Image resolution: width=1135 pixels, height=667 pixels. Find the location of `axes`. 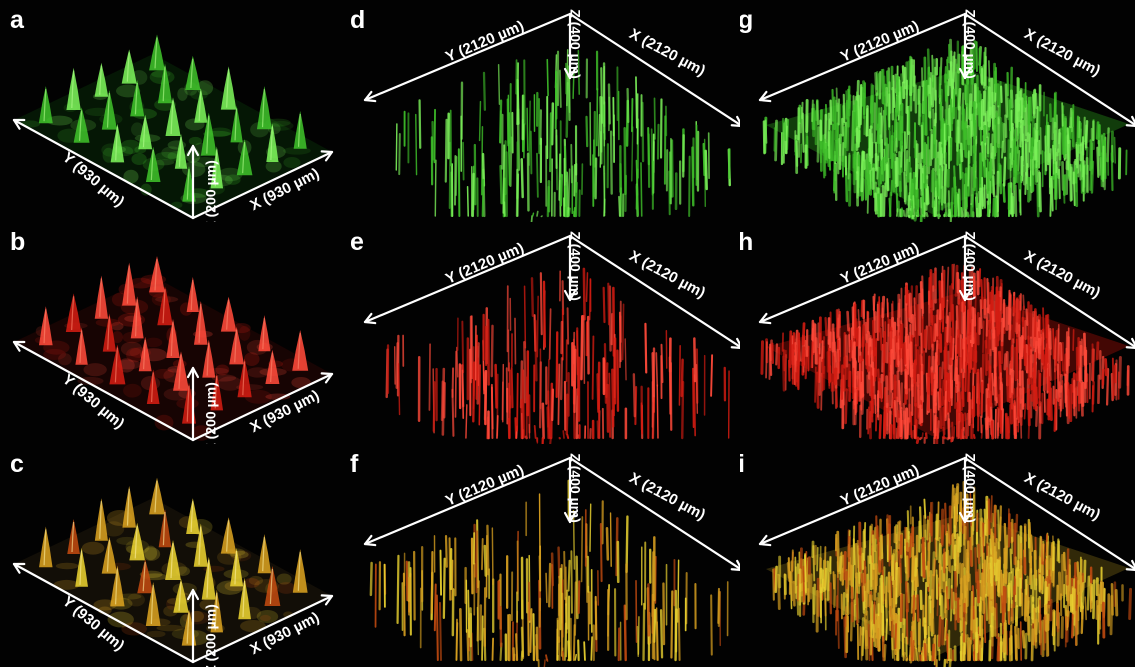

axes is located at coordinates (946, 69).